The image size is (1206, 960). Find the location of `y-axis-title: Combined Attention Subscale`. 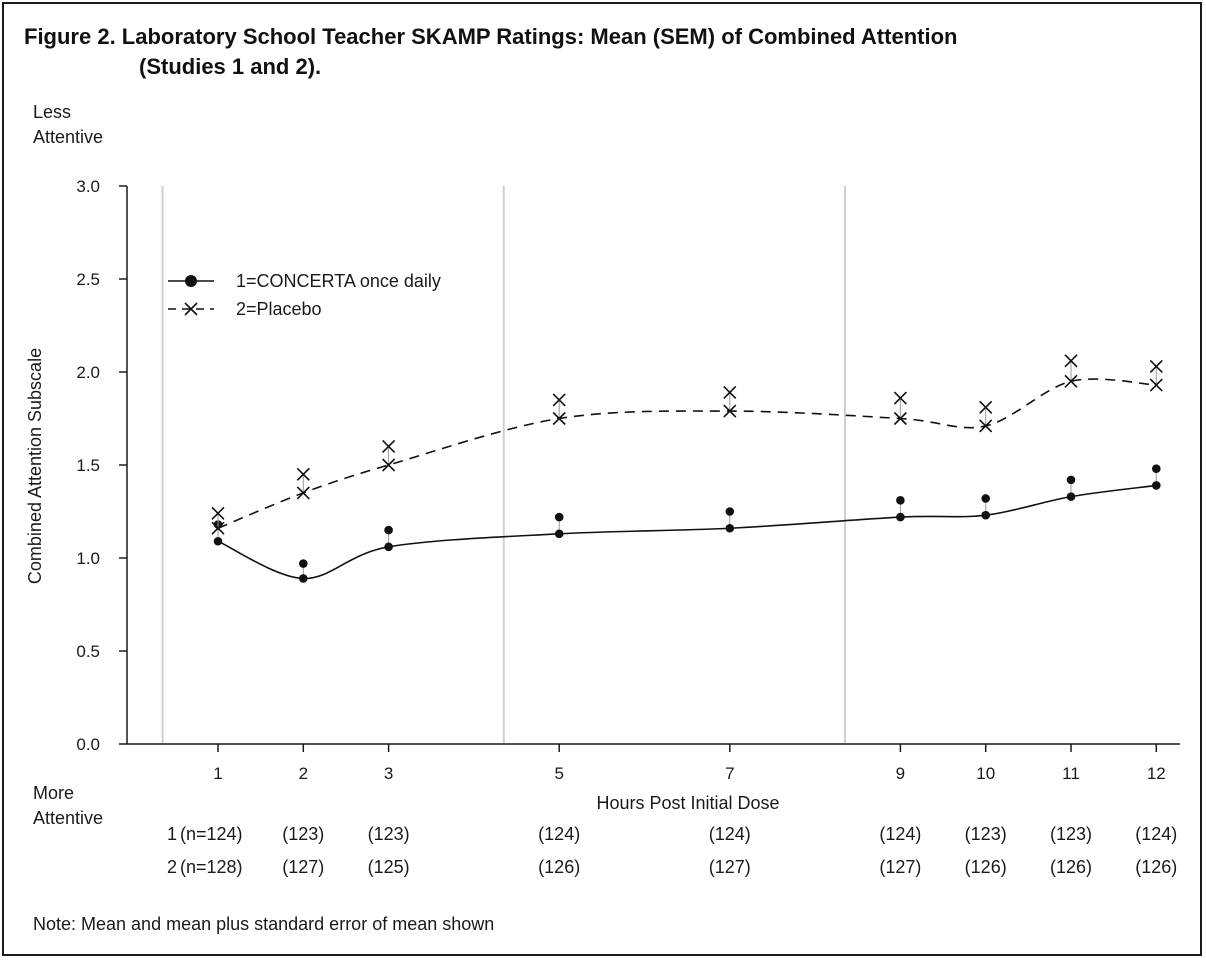

y-axis-title: Combined Attention Subscale is located at coordinates (35, 466).